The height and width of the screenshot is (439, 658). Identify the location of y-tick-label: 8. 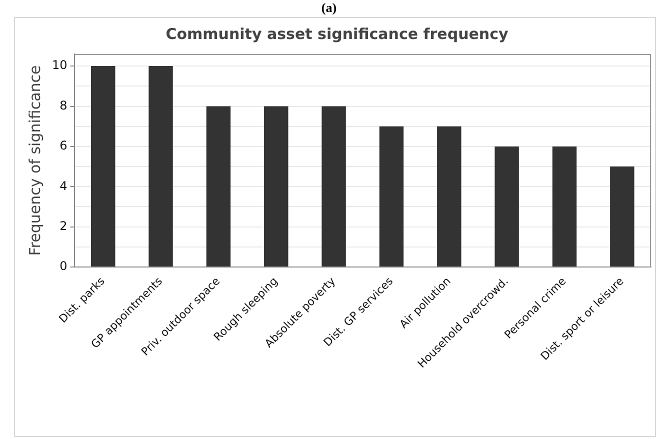
(64, 105).